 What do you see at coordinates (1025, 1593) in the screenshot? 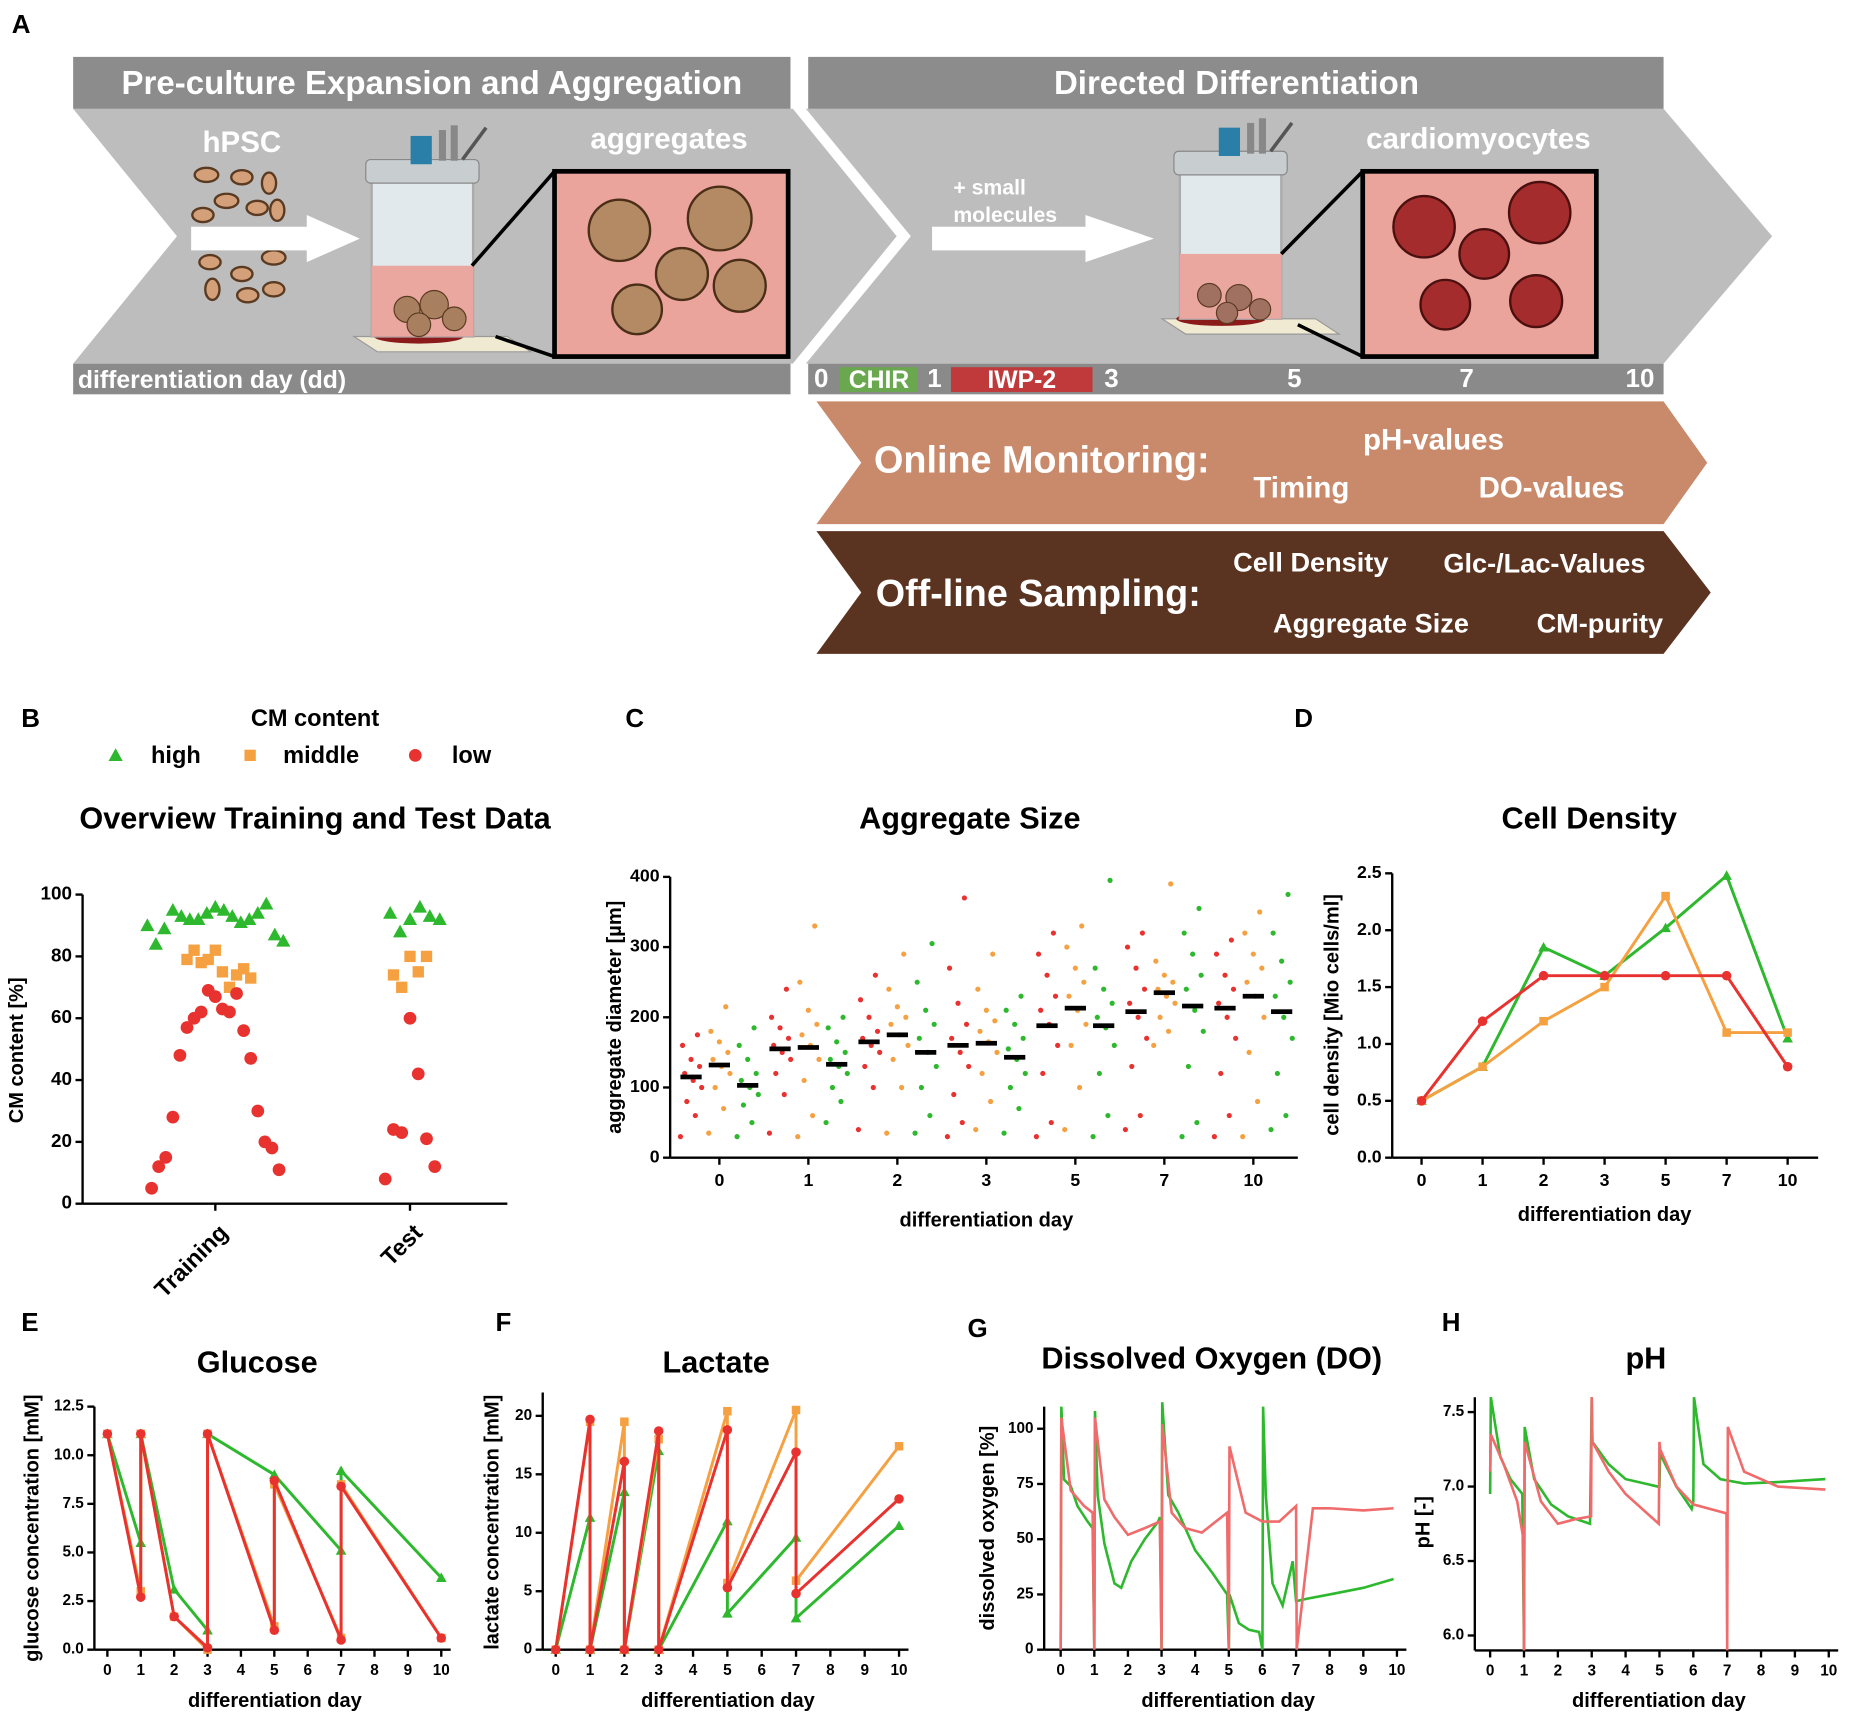
I see `y-tick-label: 25` at bounding box center [1025, 1593].